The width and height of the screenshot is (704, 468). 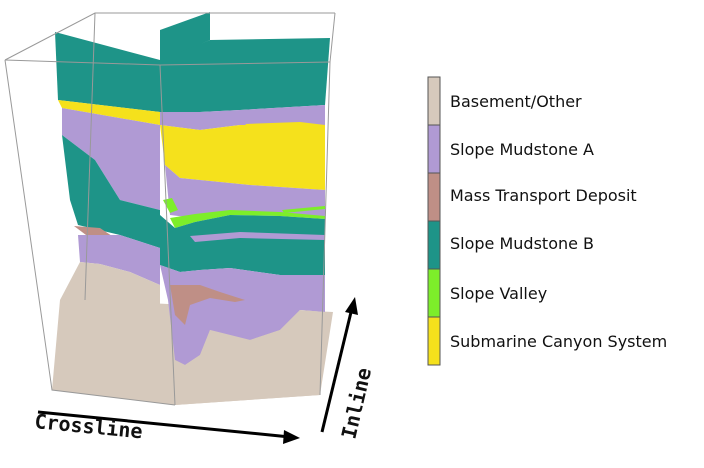 What do you see at coordinates (522, 149) in the screenshot?
I see `legend-label-1: Slope Mudstone A` at bounding box center [522, 149].